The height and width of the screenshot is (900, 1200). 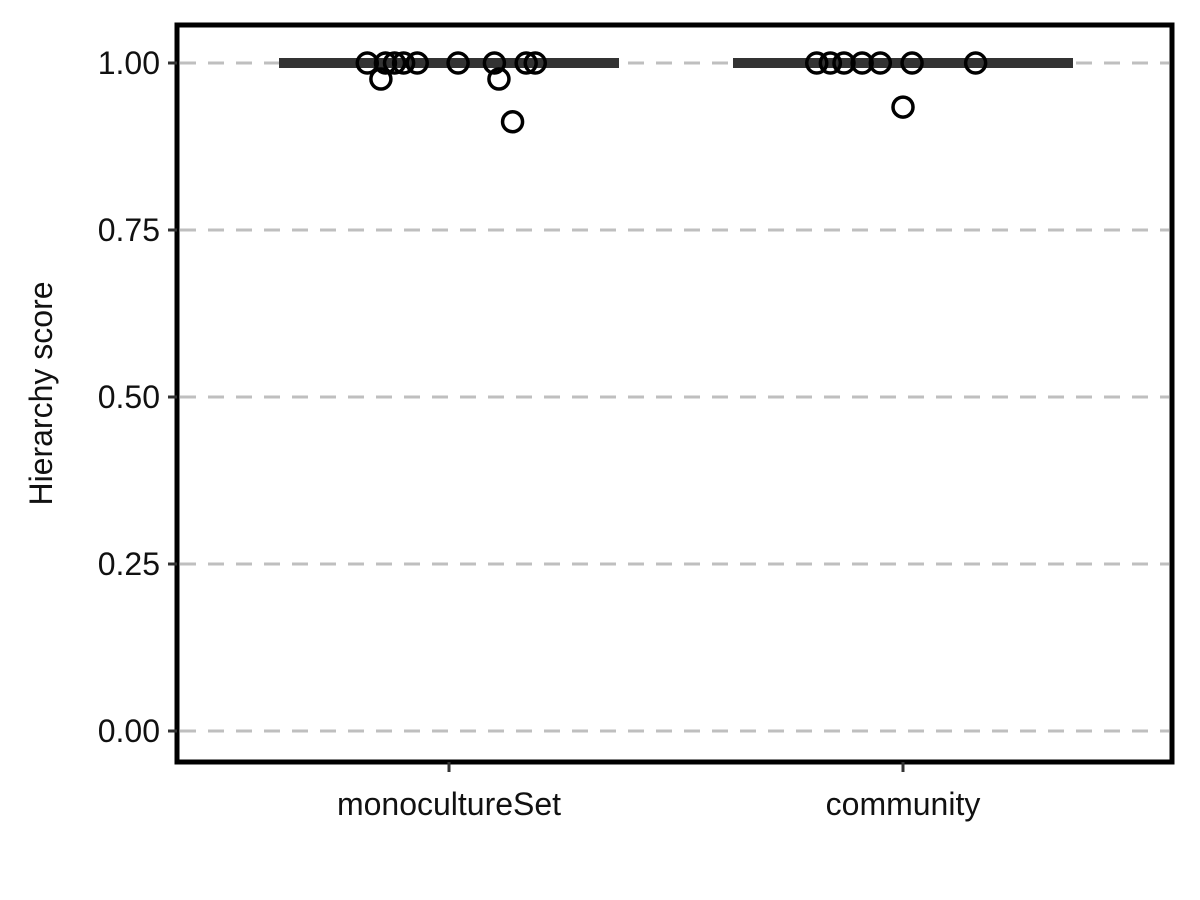 What do you see at coordinates (903, 804) in the screenshot?
I see `x-tick-label: community` at bounding box center [903, 804].